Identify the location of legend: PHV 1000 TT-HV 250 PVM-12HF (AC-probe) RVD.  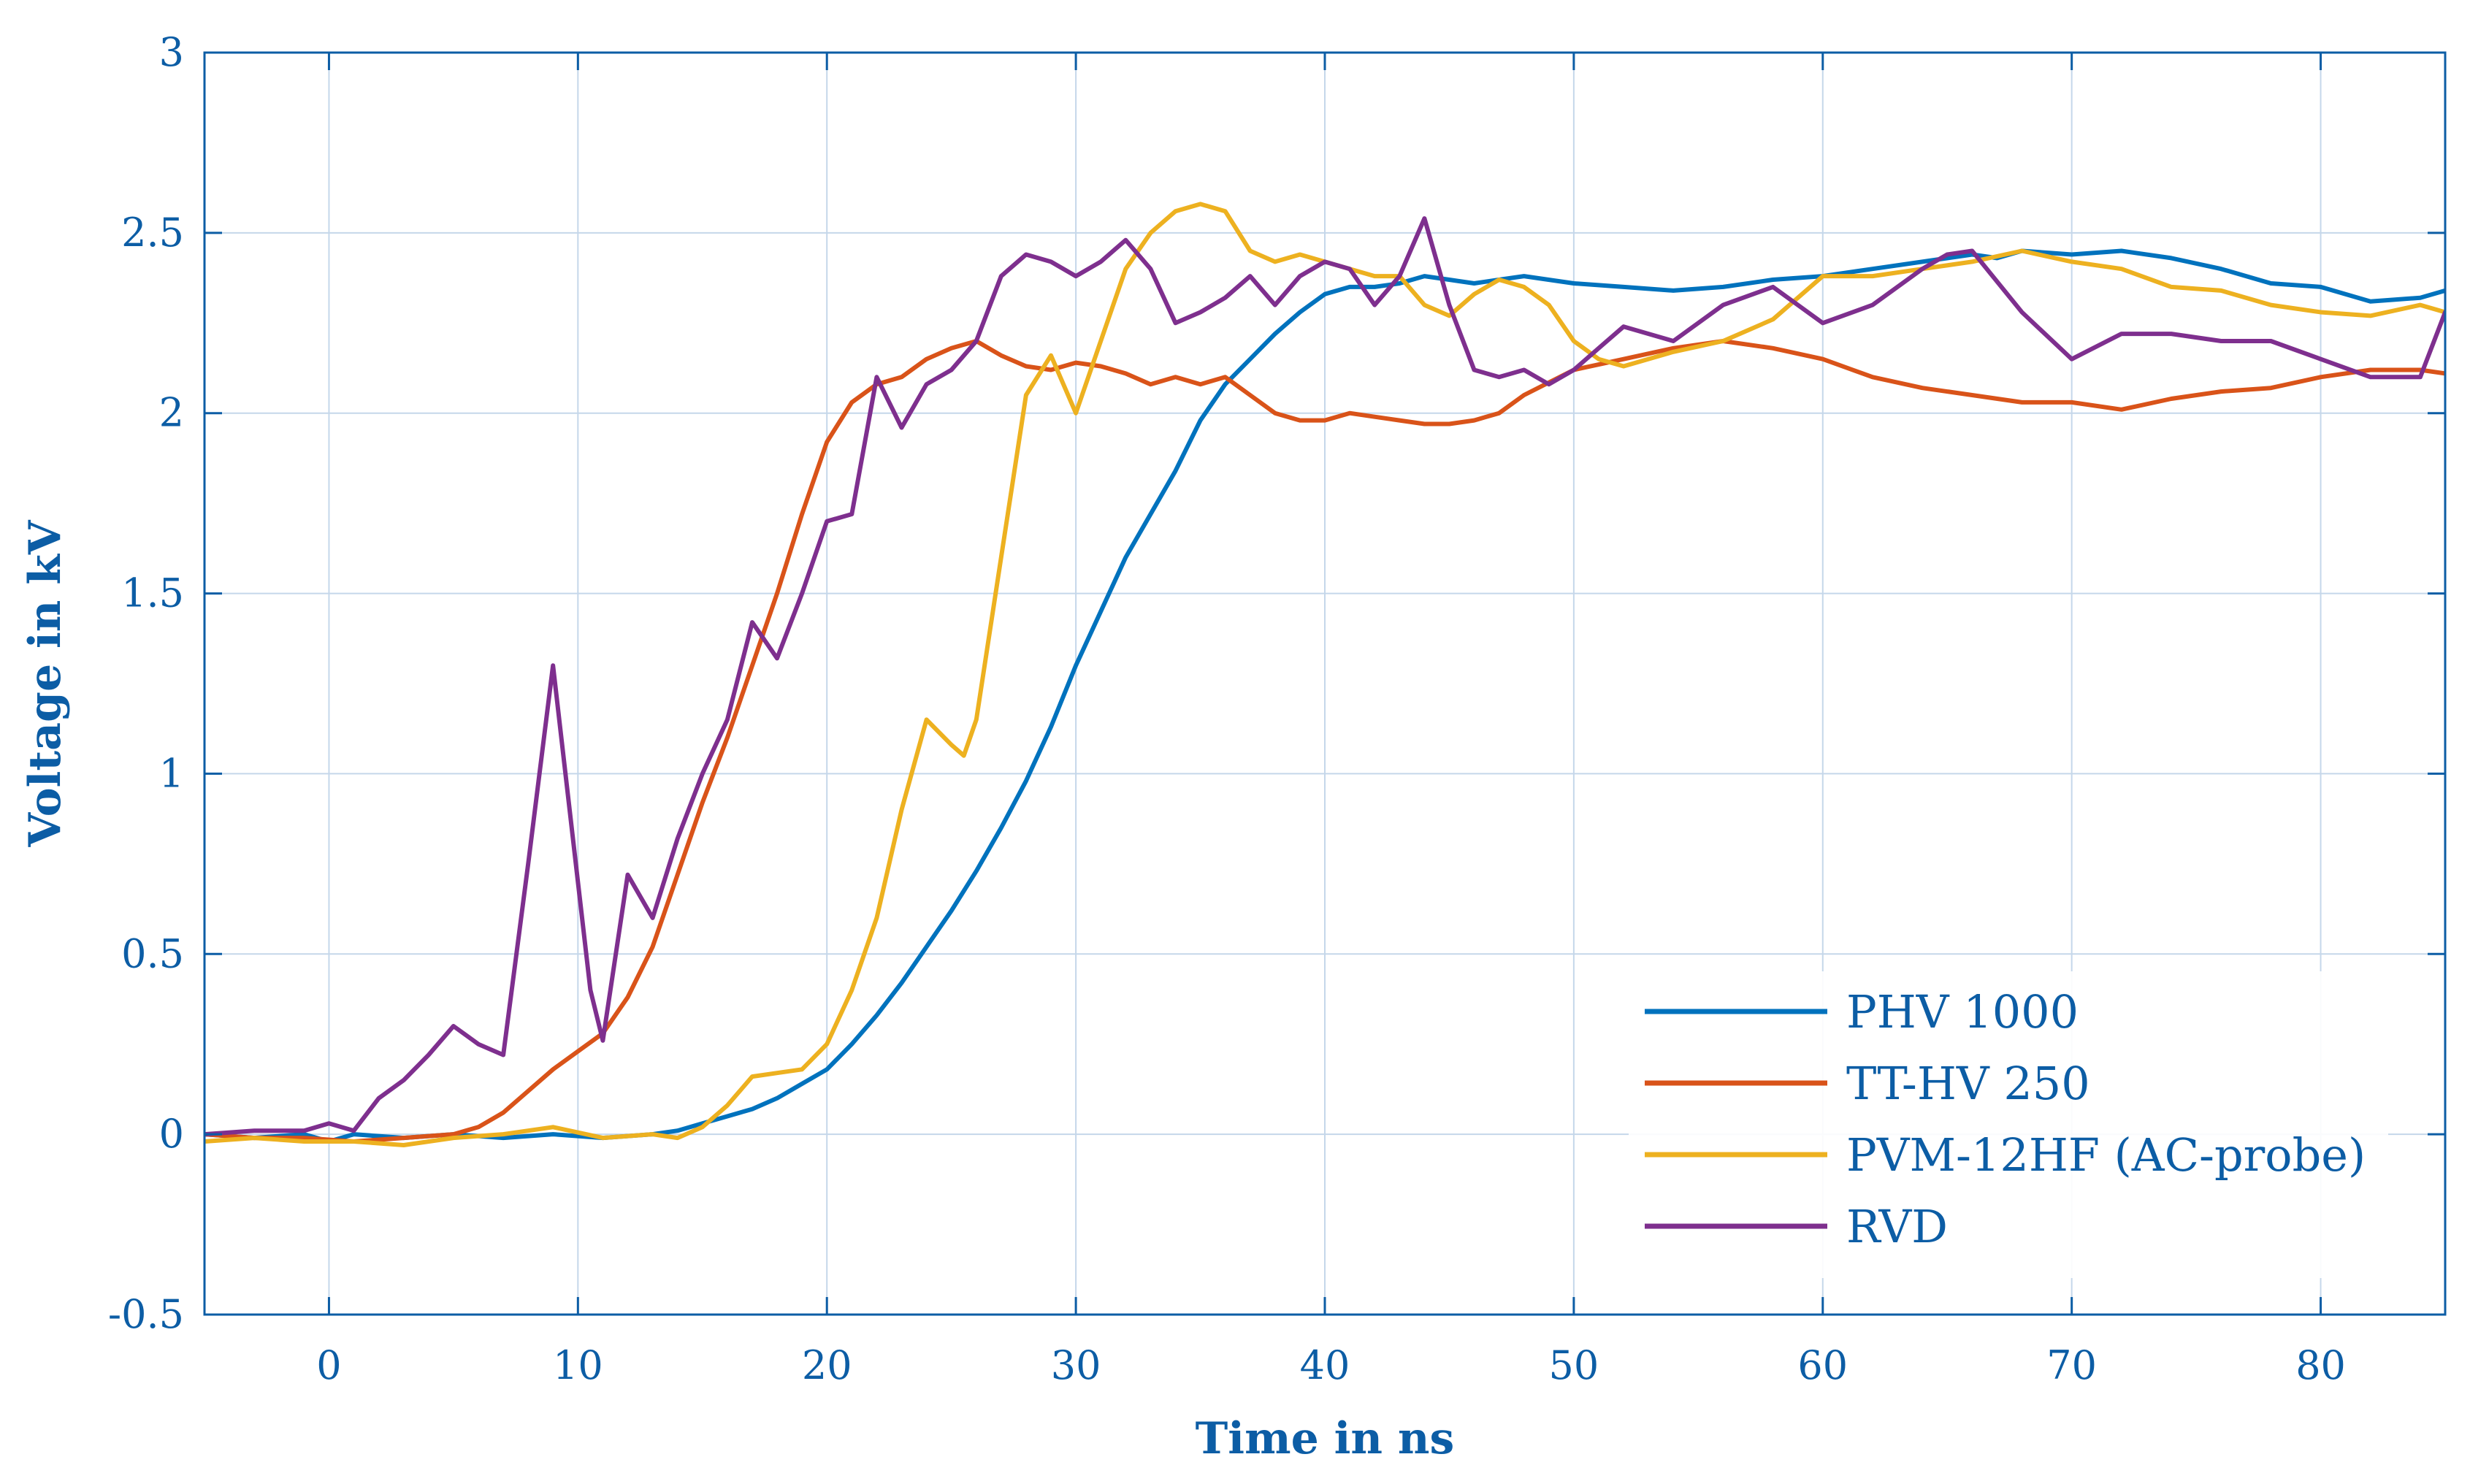
(2008, 1125).